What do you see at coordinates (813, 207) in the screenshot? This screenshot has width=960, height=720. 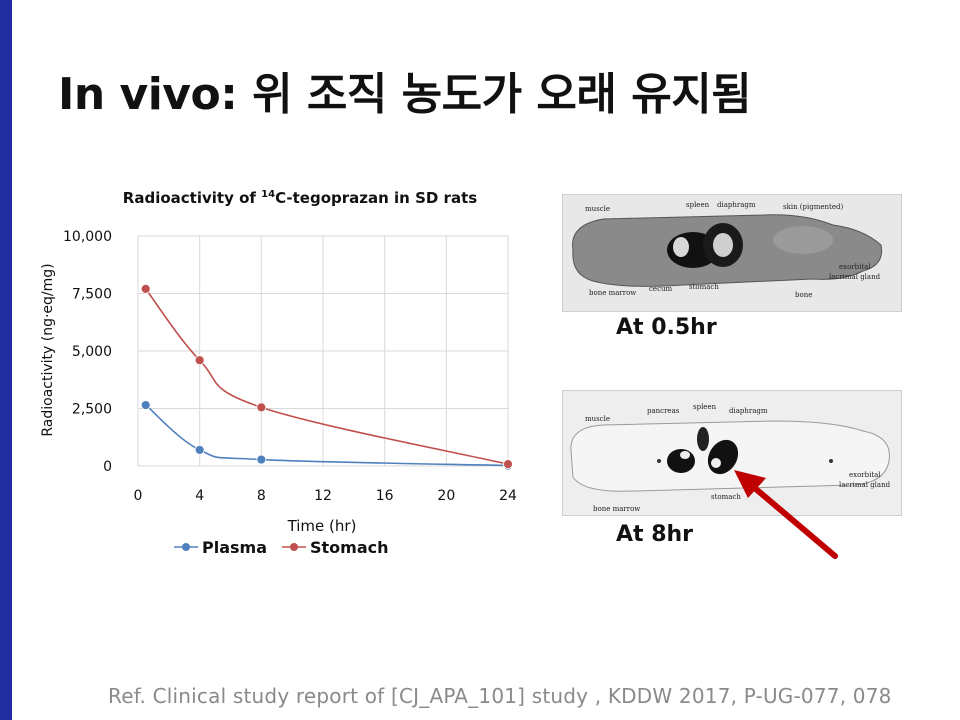 I see `label-skin: skin (pigmented)` at bounding box center [813, 207].